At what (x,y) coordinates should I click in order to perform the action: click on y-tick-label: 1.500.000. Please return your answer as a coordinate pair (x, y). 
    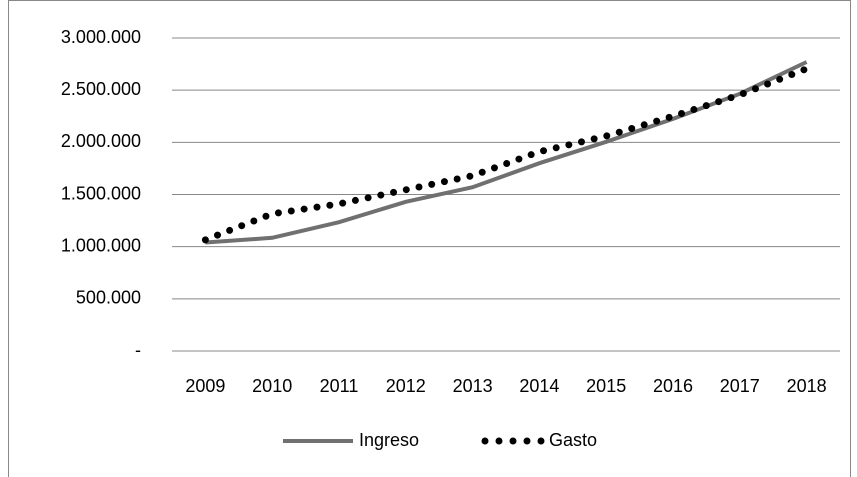
    Looking at the image, I should click on (101, 193).